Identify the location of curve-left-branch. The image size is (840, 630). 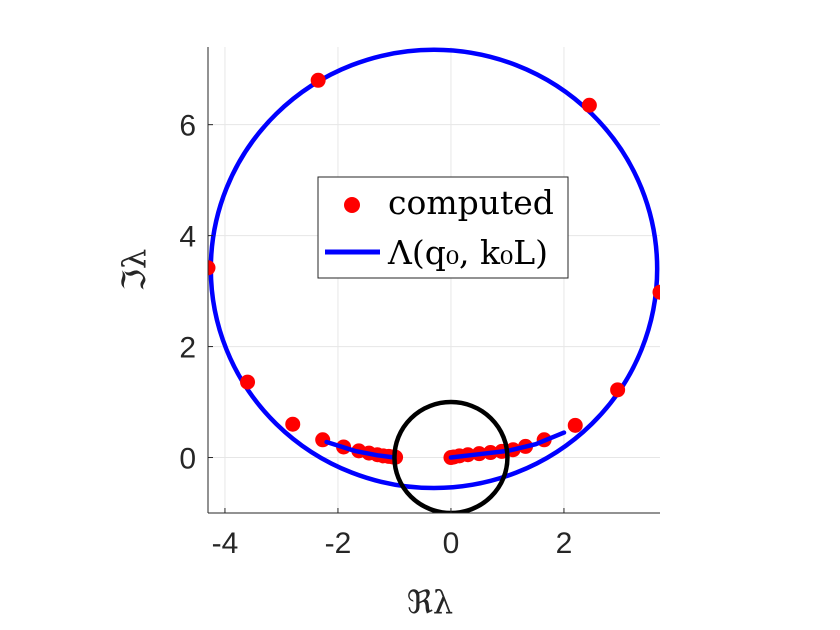
(360, 449).